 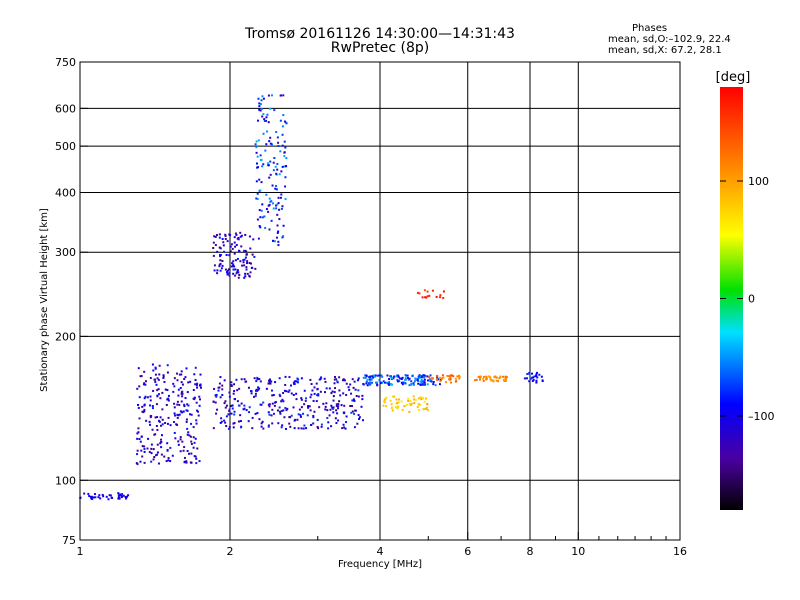 I want to click on x-tick-label: 2, so click(x=230, y=551).